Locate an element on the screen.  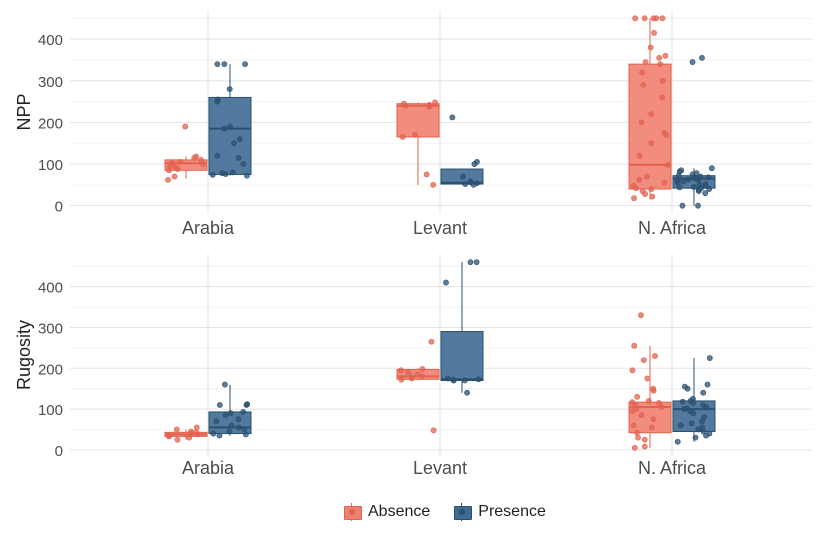
box-presence-arabia is located at coordinates (230, 410).